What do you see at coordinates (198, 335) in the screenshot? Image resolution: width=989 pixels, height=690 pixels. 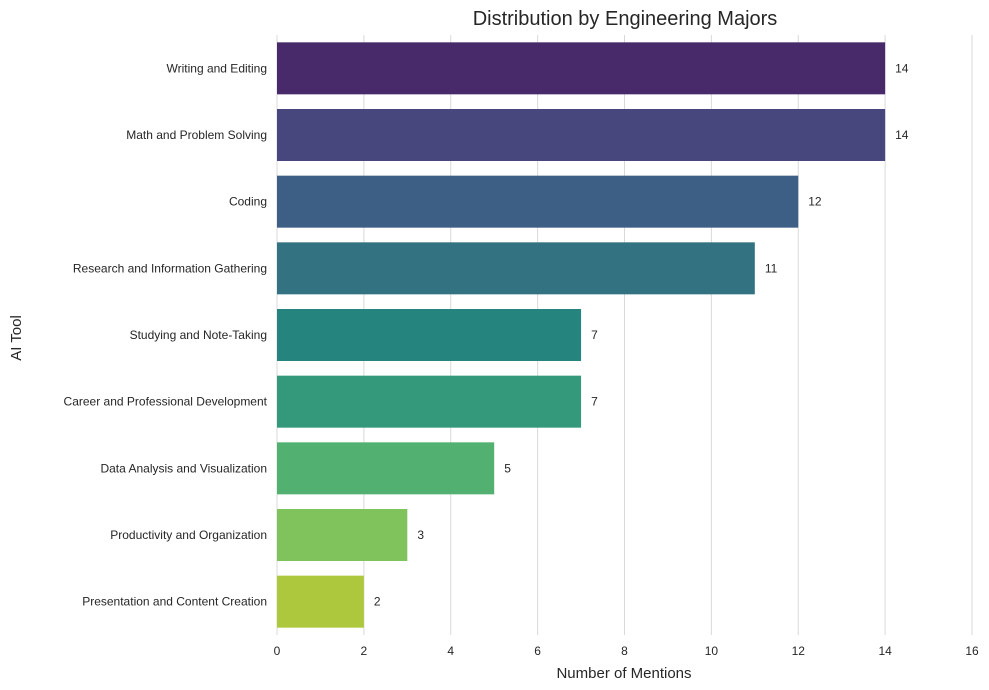 I see `category-label: Studying and Note-Taking` at bounding box center [198, 335].